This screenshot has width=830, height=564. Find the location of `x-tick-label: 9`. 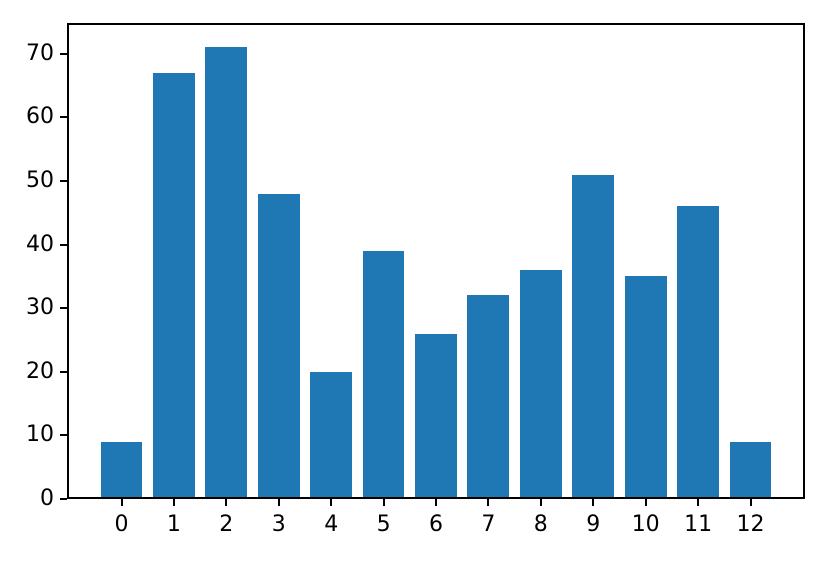

x-tick-label: 9 is located at coordinates (593, 524).